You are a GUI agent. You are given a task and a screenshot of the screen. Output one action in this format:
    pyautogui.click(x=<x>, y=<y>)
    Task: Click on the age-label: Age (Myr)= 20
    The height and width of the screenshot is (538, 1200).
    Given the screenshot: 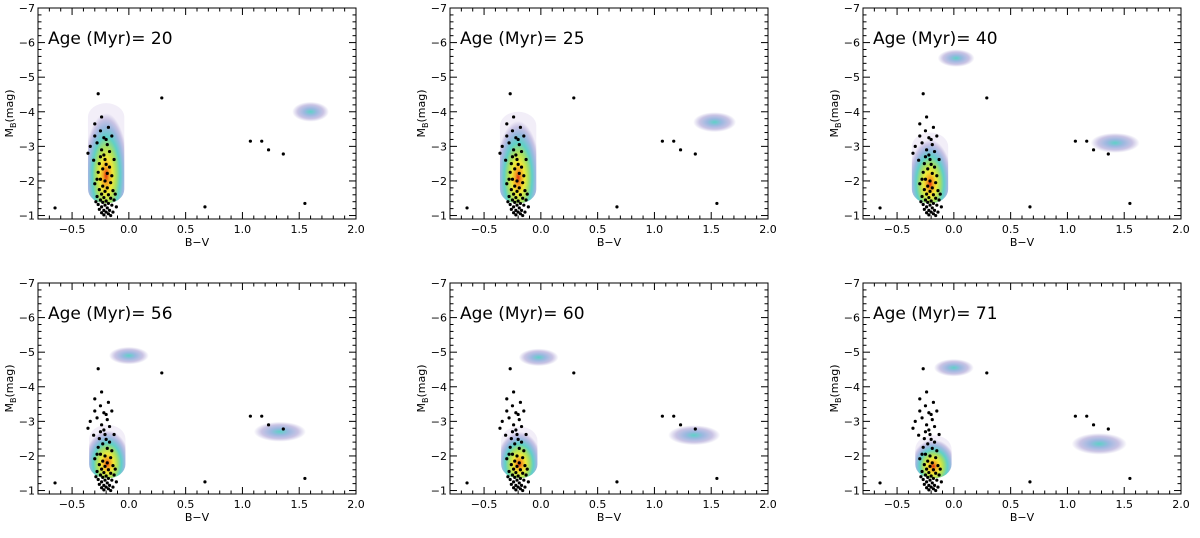 What is the action you would take?
    pyautogui.click(x=110, y=39)
    